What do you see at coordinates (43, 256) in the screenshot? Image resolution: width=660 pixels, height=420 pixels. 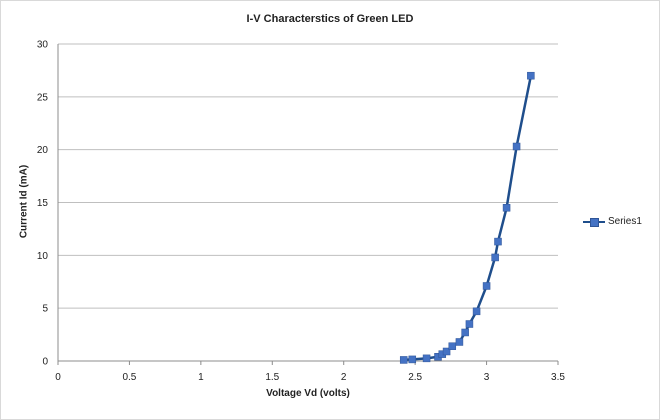 I see `y-tick-label: 10` at bounding box center [43, 256].